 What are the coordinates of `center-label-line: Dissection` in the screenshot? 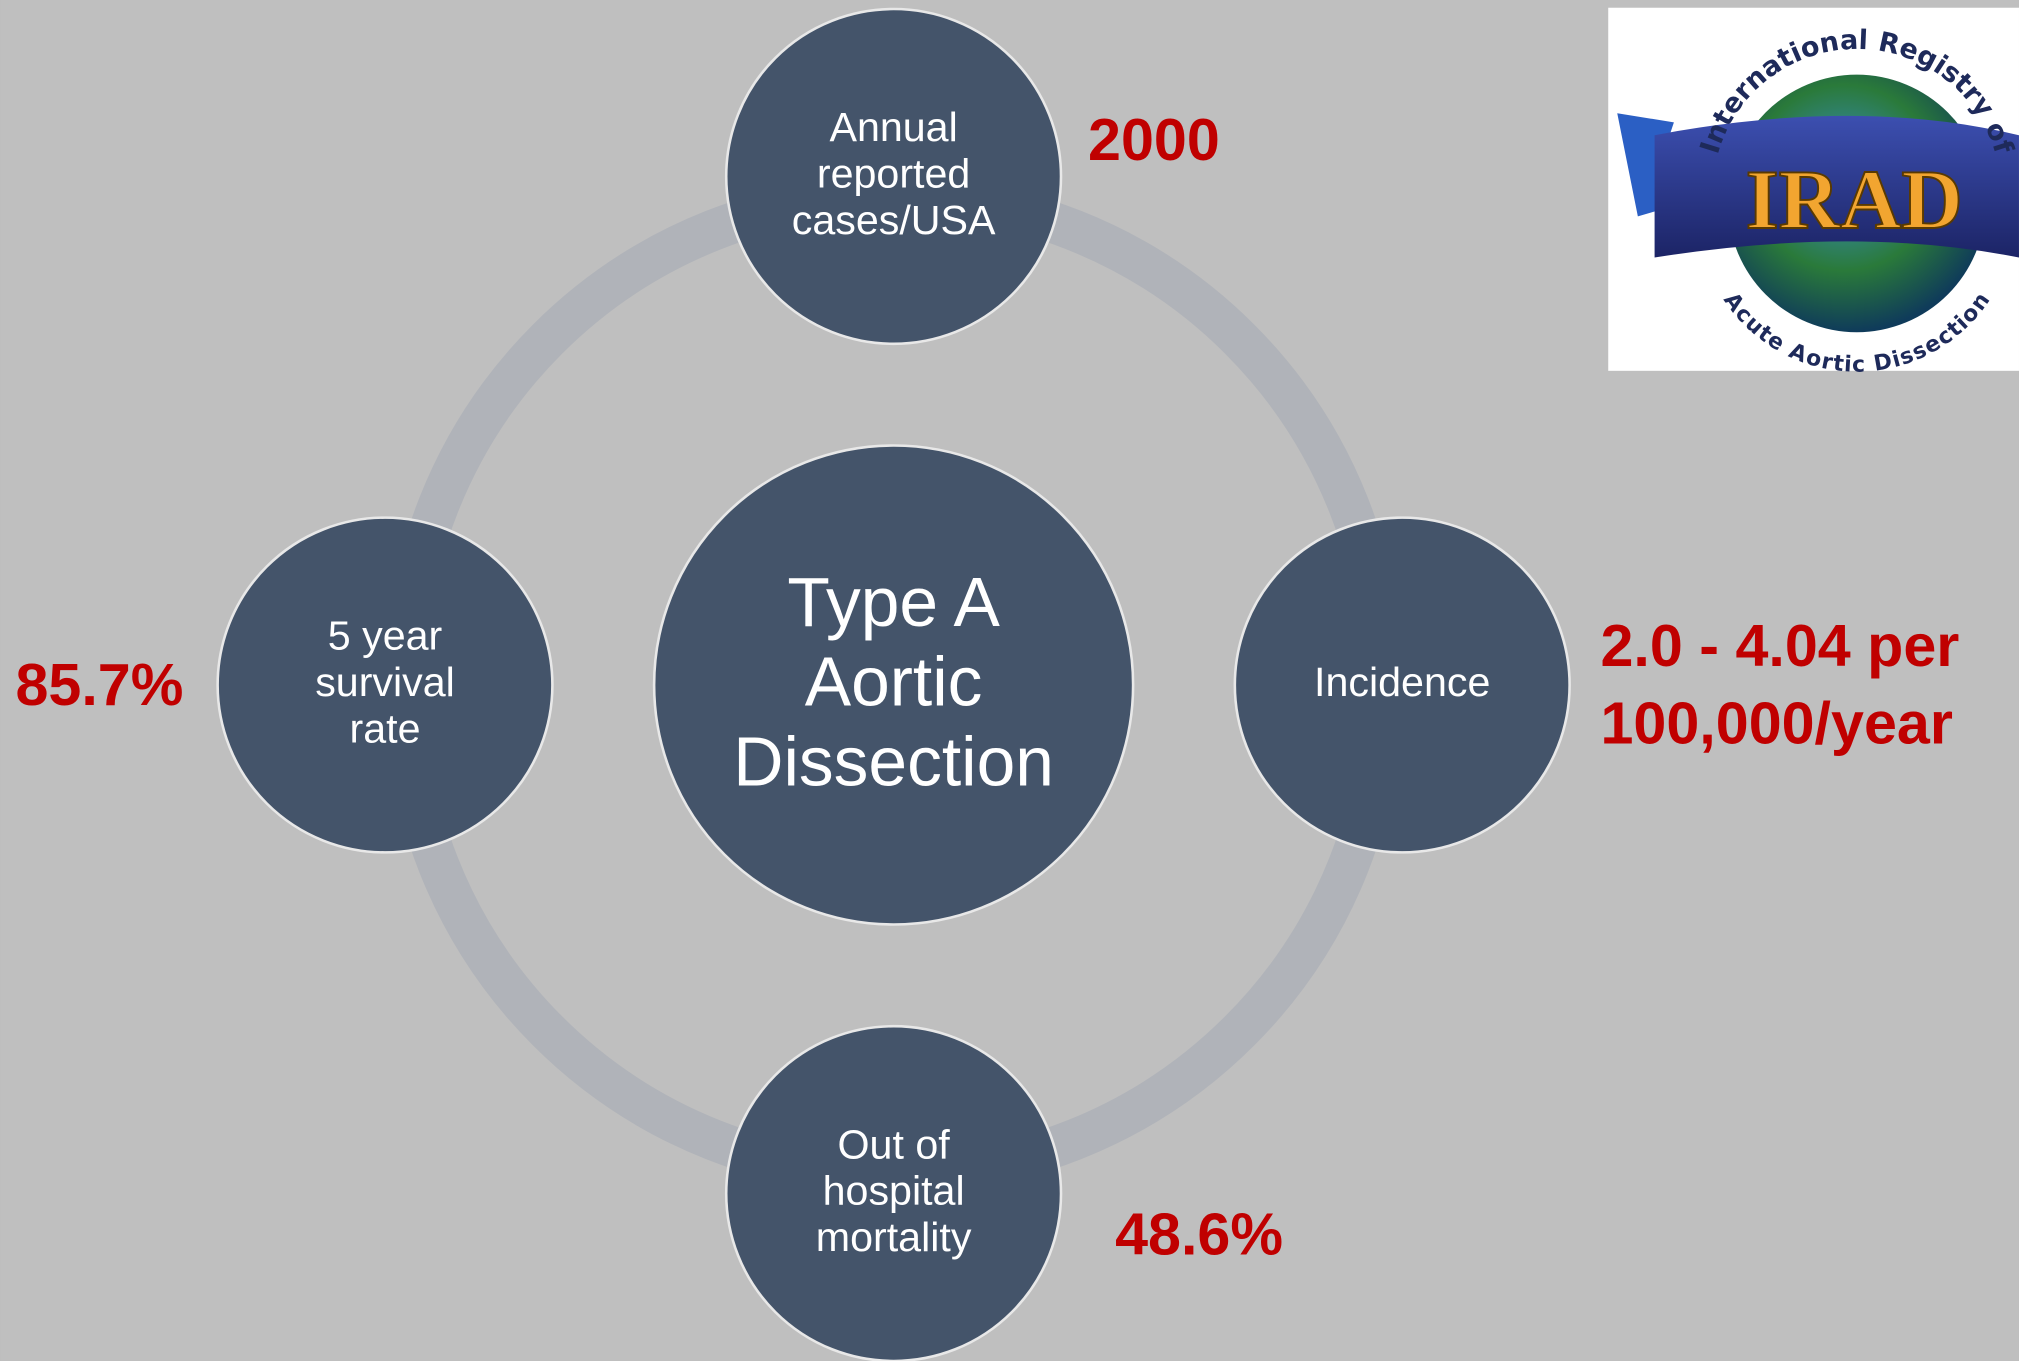 It's located at (893, 762).